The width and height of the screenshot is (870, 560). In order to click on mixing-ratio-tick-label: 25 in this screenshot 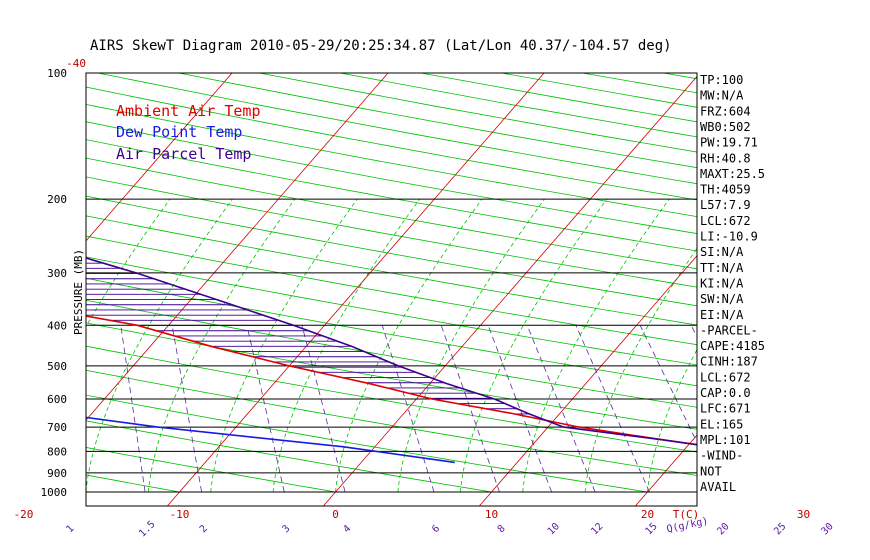, I will do `click(780, 529)`.